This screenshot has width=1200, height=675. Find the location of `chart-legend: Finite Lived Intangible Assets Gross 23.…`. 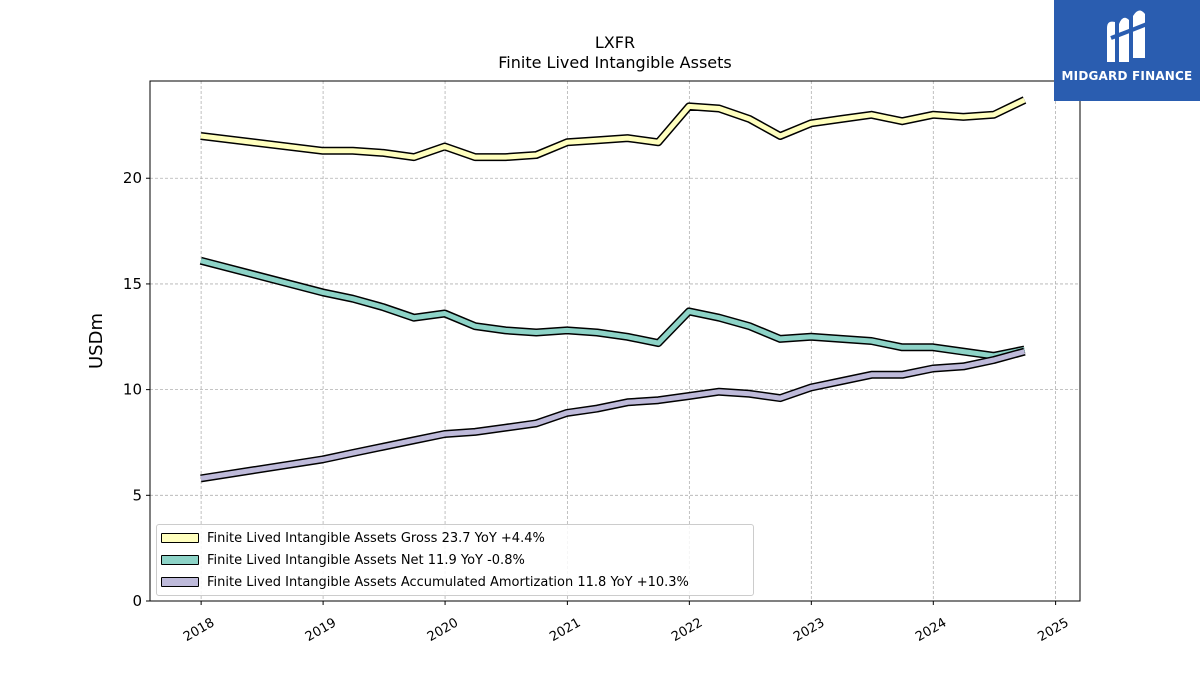

chart-legend: Finite Lived Intangible Assets Gross 23.… is located at coordinates (455, 560).